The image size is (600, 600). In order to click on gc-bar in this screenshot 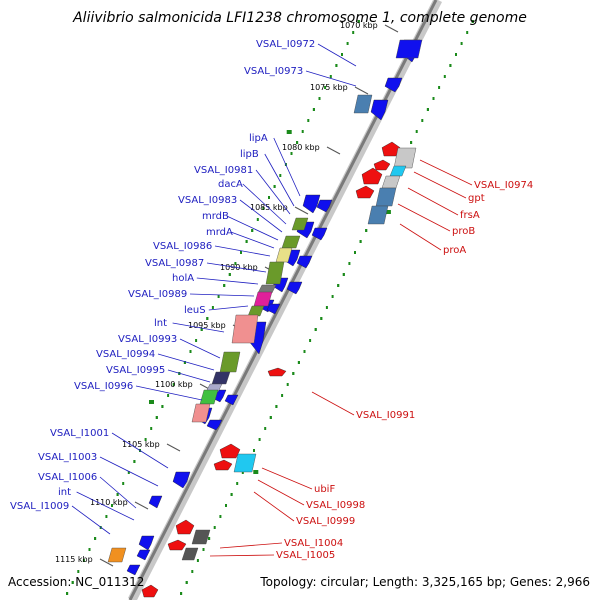, I will do `click(256, 472)`.